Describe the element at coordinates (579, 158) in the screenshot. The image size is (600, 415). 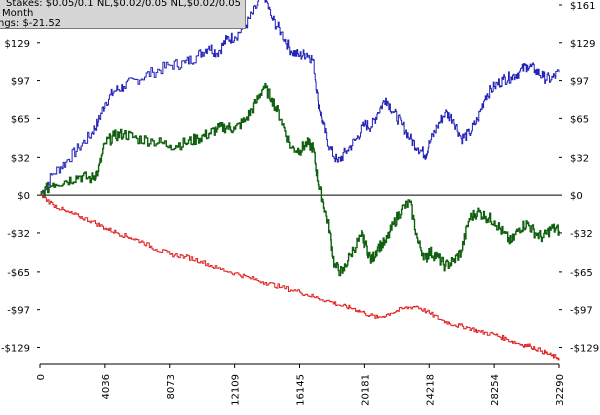
I see `y-tick-label-right: $32` at that location.